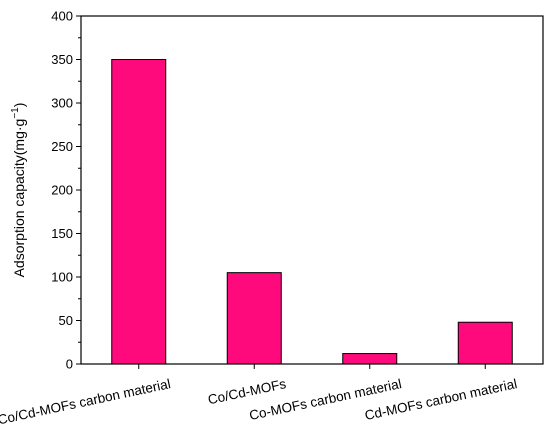 The width and height of the screenshot is (550, 441). Describe the element at coordinates (19, 198) in the screenshot. I see `y-axis-title-main: Adsorption capacity(mg·g` at that location.